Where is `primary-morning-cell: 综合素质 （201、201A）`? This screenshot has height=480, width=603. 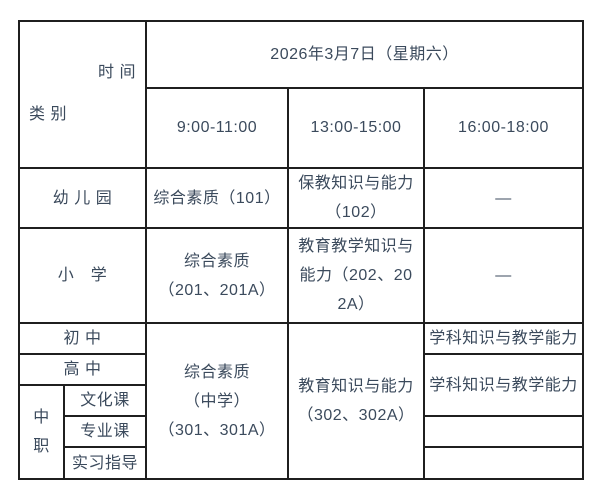 primary-morning-cell: 综合素质 （201、201A） is located at coordinates (217, 275).